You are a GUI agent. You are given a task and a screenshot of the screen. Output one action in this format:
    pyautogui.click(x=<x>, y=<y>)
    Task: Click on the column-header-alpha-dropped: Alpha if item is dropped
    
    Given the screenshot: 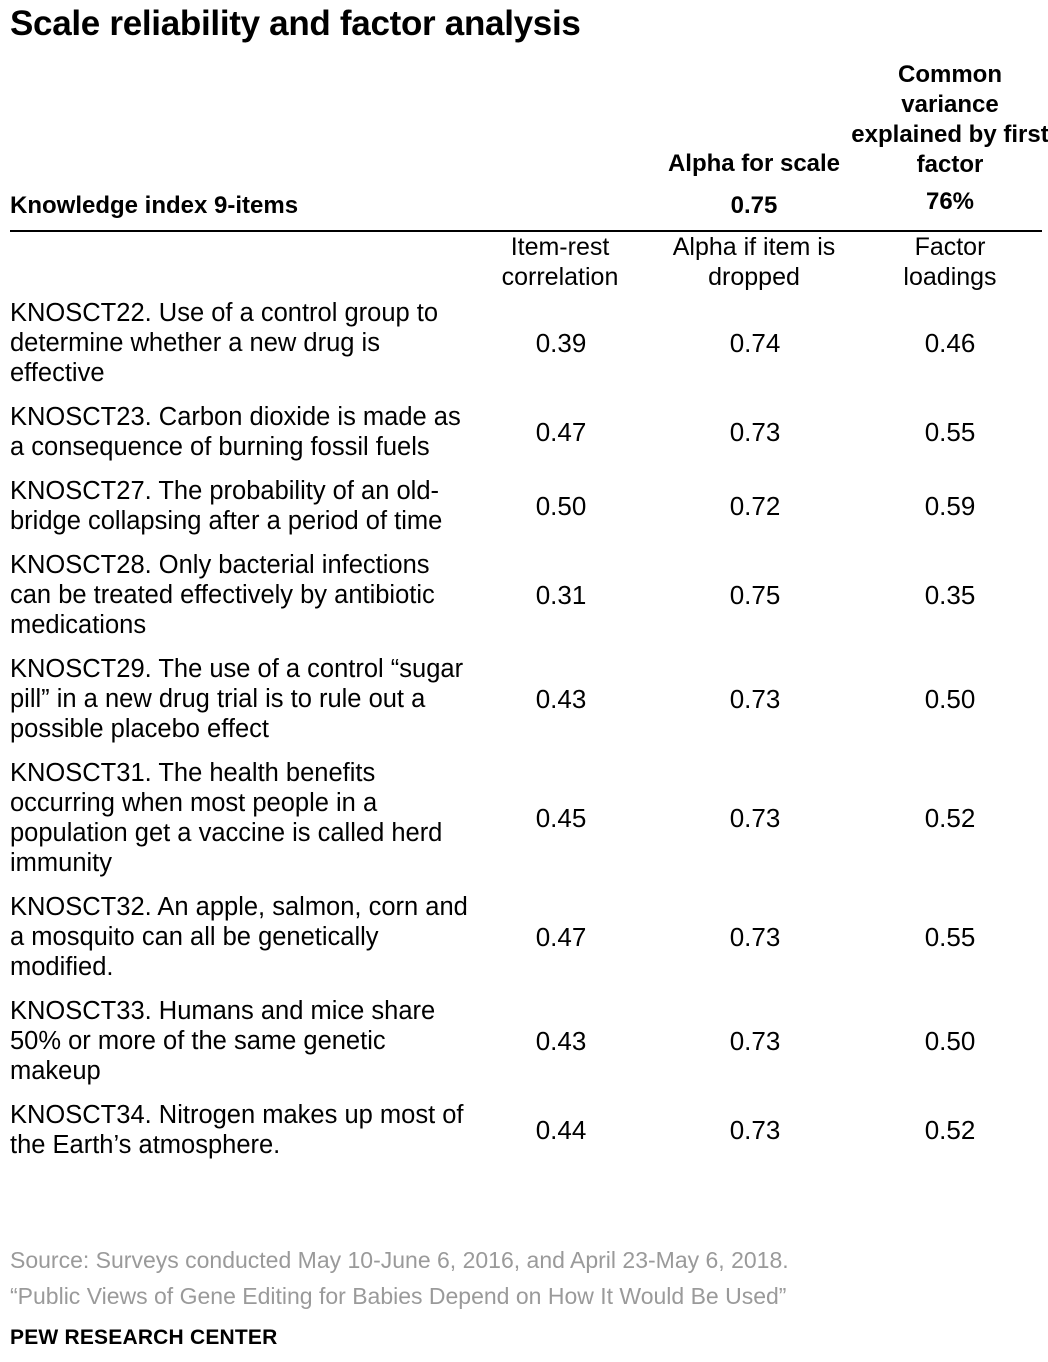 What is the action you would take?
    pyautogui.click(x=754, y=262)
    